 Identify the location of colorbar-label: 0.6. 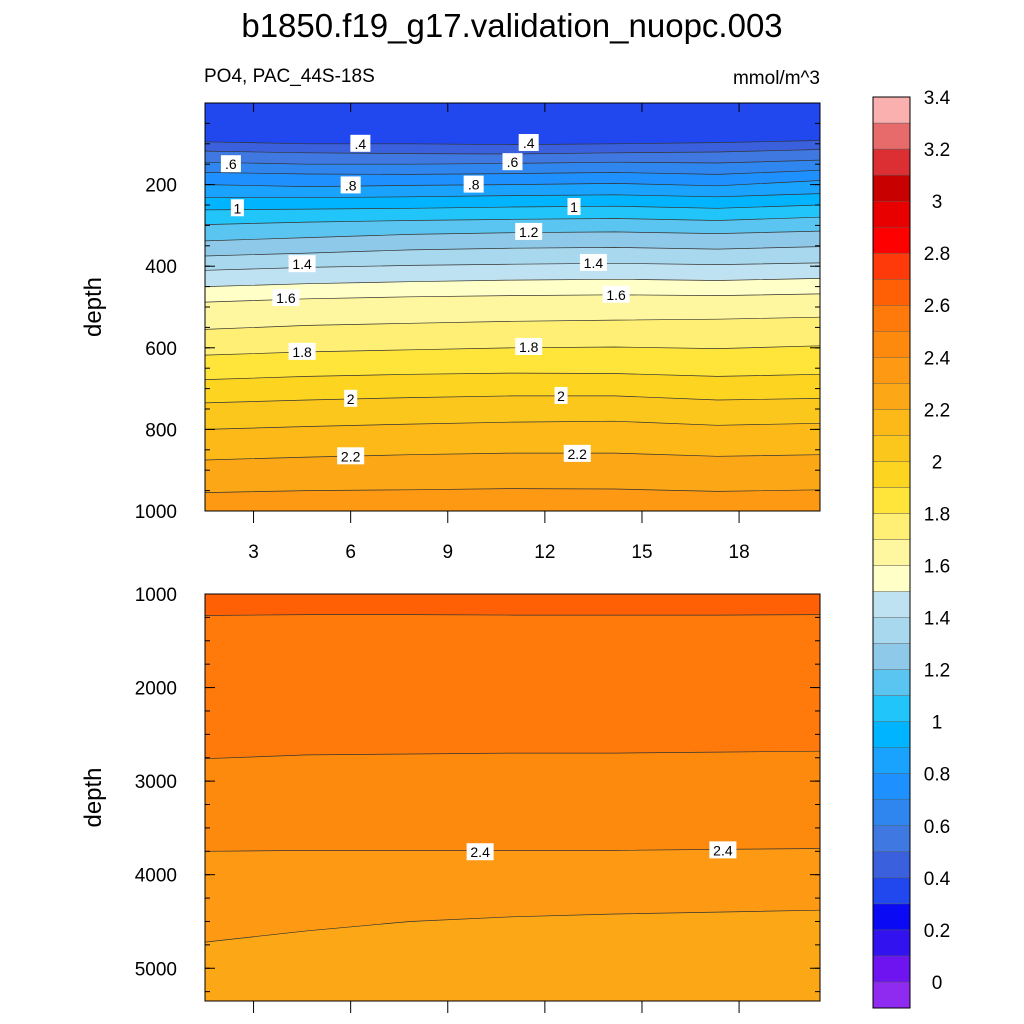
(937, 827).